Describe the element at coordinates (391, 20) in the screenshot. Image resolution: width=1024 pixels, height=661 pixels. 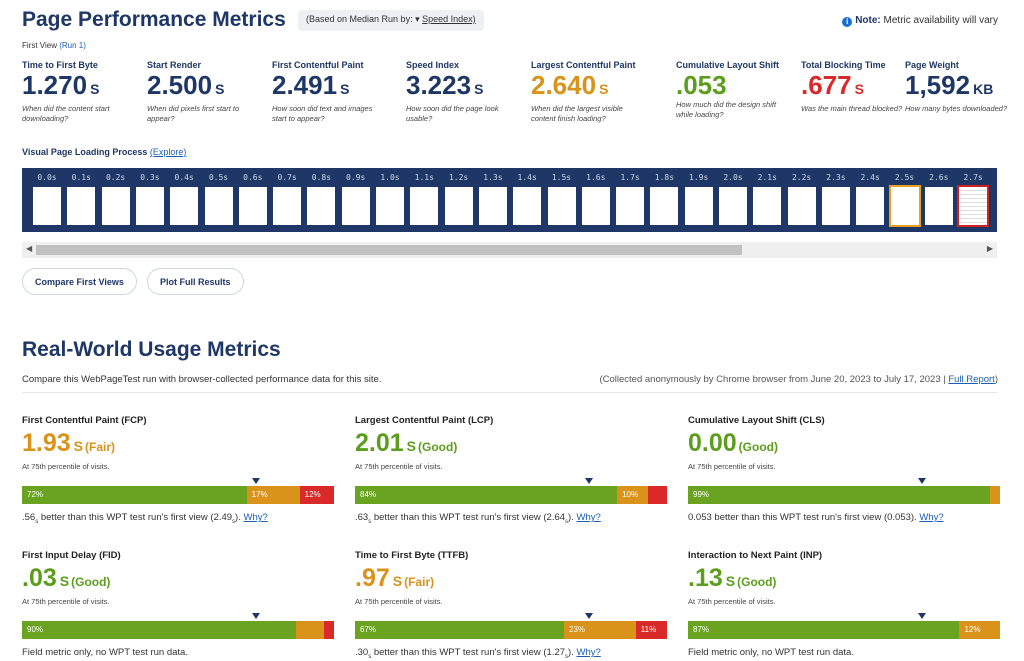
I see `median-run-selector: (Based on Median Run by: ▾ Speed Index)` at that location.